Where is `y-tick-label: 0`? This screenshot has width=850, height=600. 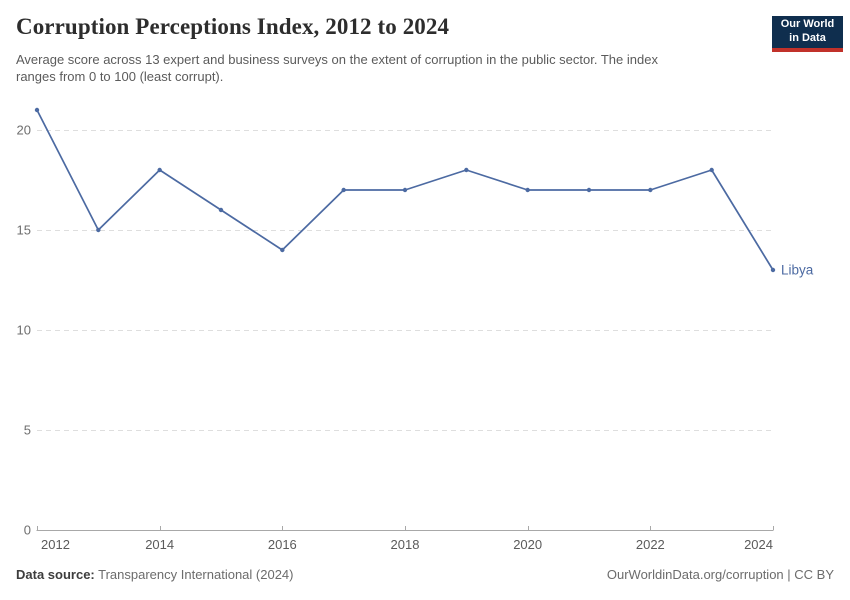 y-tick-label: 0 is located at coordinates (27, 530).